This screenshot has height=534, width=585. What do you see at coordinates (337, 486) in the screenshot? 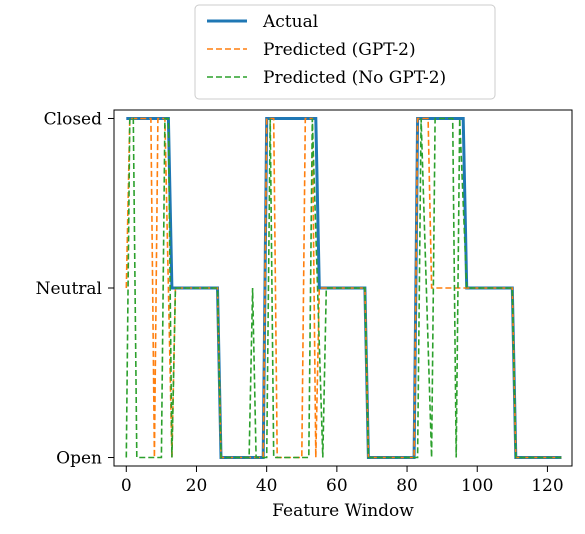
I see `x-tick-label-3: 60` at bounding box center [337, 486].